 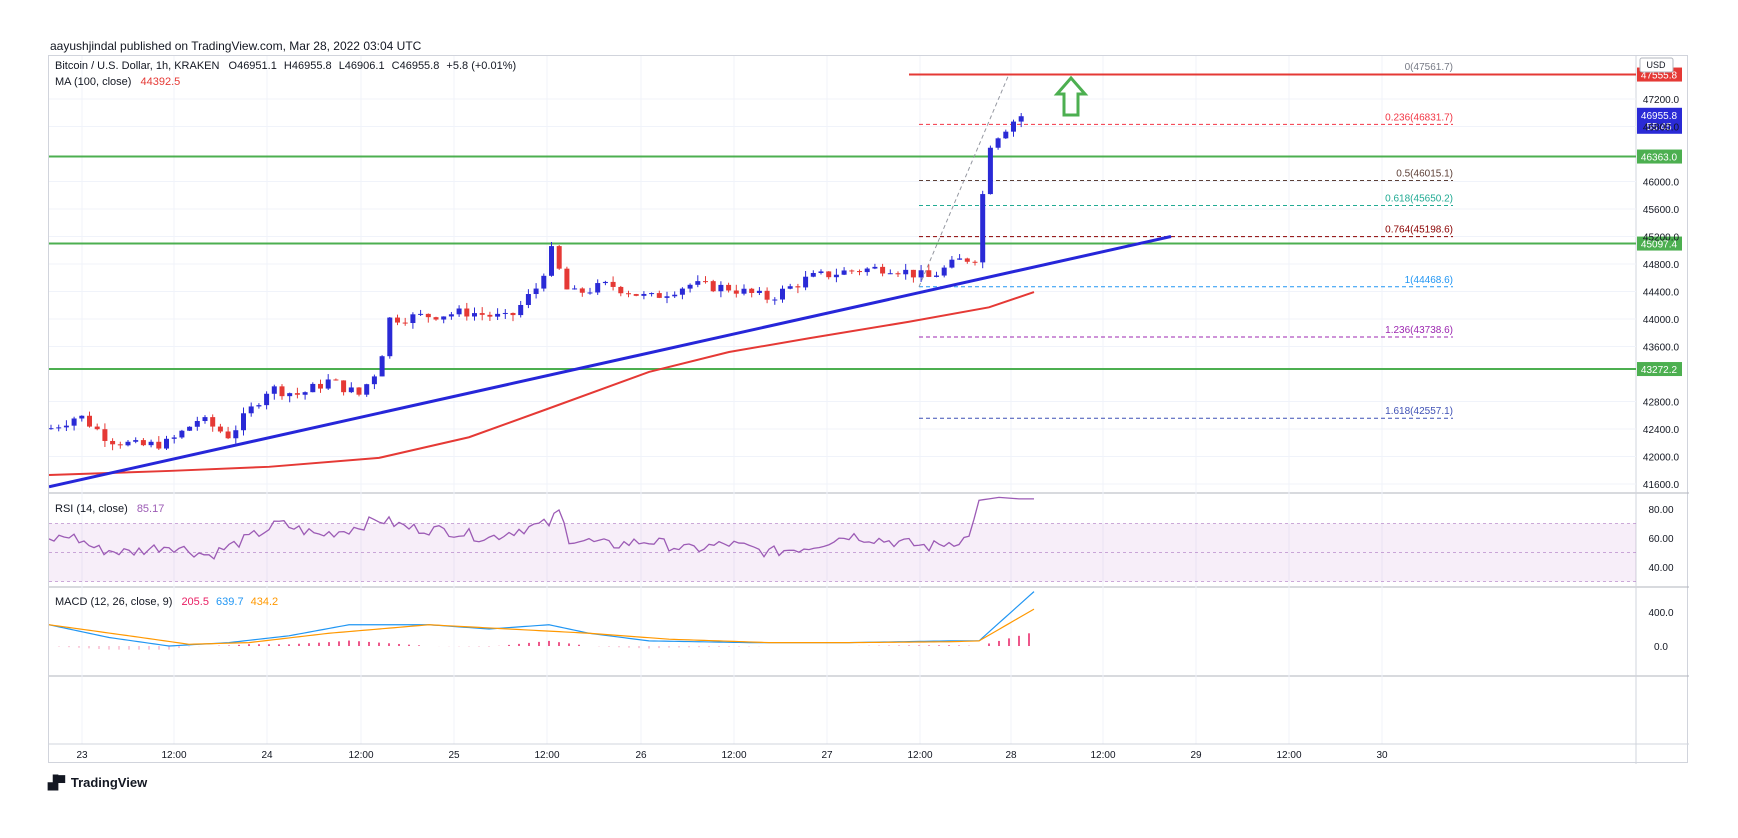 I want to click on tv-logo-icon: ▟▀, so click(x=56, y=782).